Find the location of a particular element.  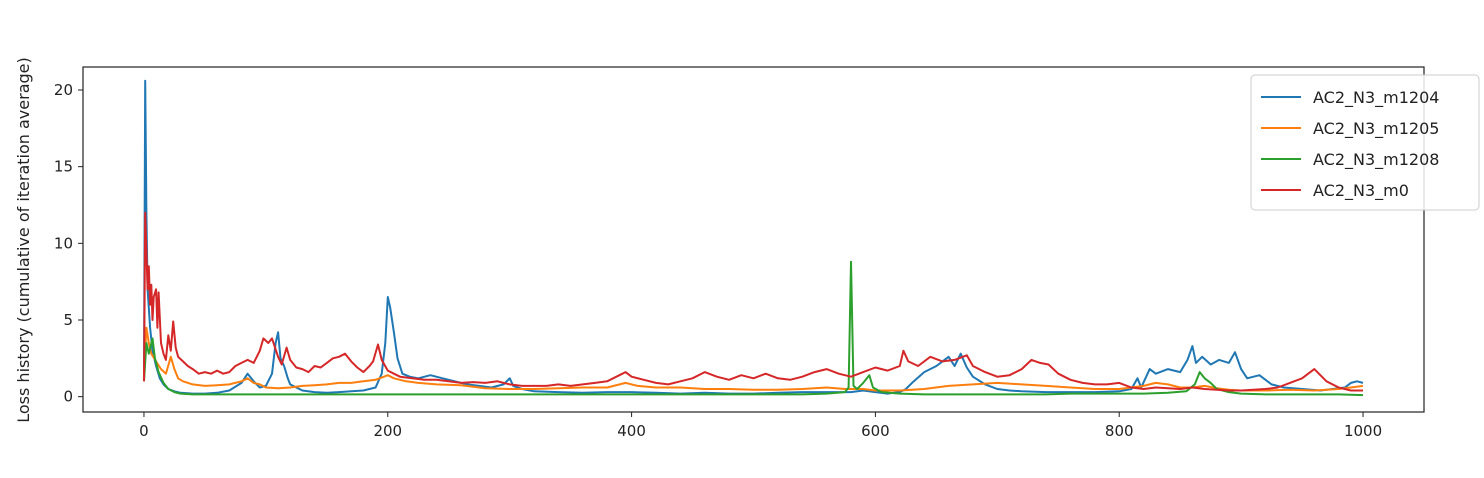

legend-label-AC2_N3_m1204: AC2_N3_m1204 is located at coordinates (1376, 98).